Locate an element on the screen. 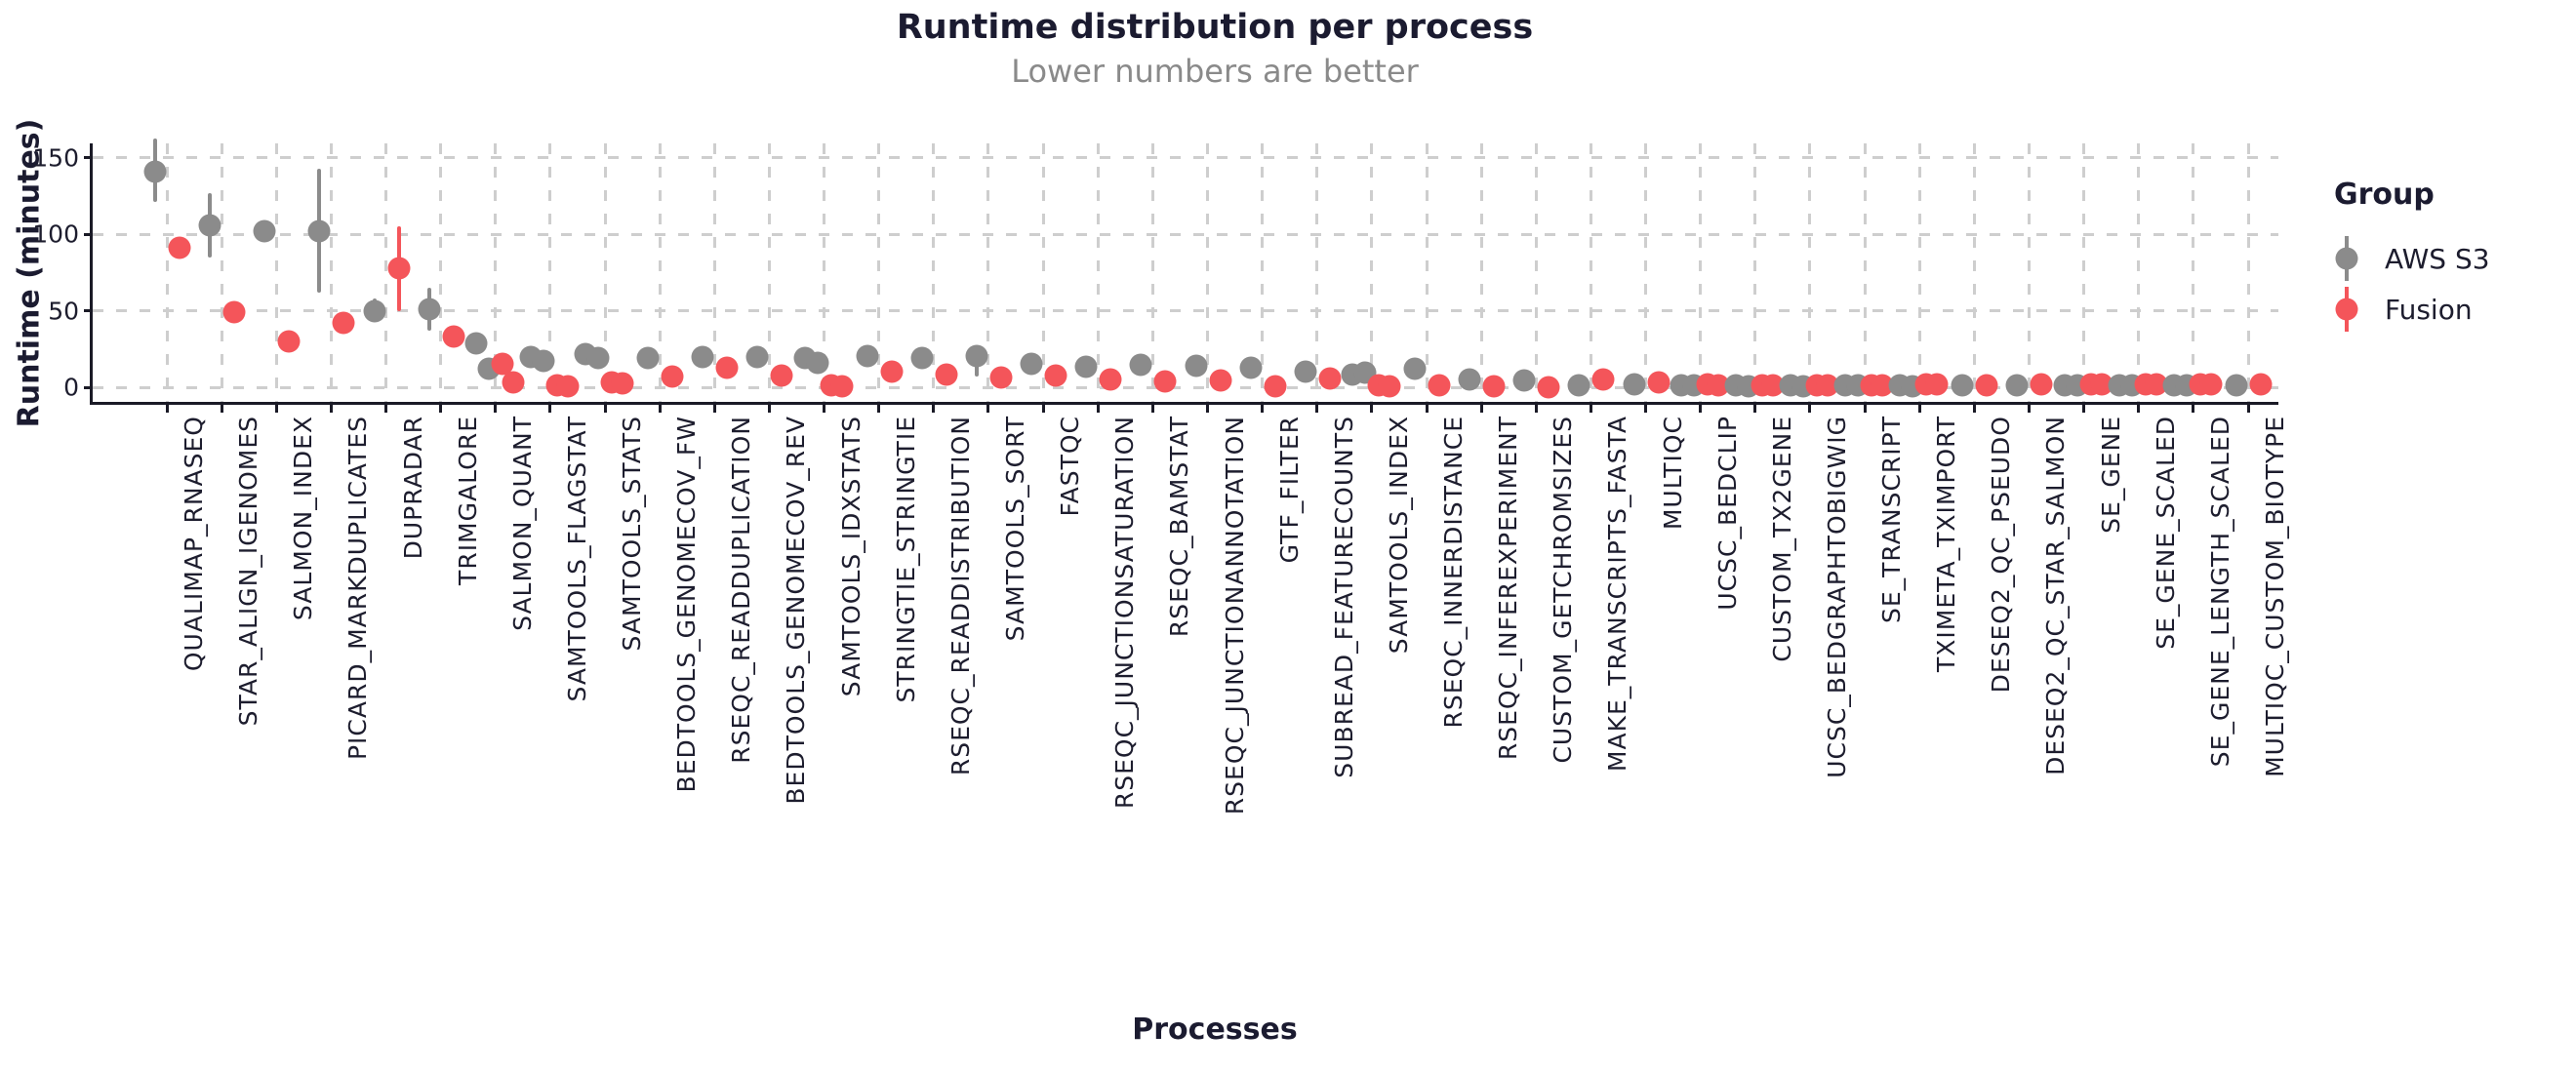 This screenshot has height=1073, width=2576. x-tick-label: BEDTOOLS_GENOMECOV_FW is located at coordinates (687, 604).